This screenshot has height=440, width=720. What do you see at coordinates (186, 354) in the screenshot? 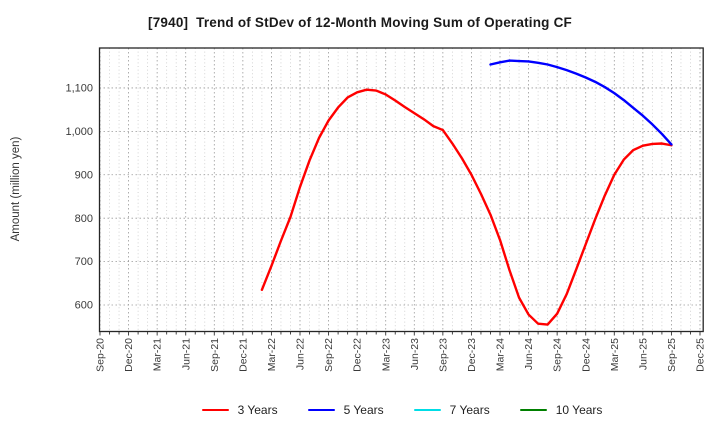
I see `x-tick-label: Jun-21` at bounding box center [186, 354].